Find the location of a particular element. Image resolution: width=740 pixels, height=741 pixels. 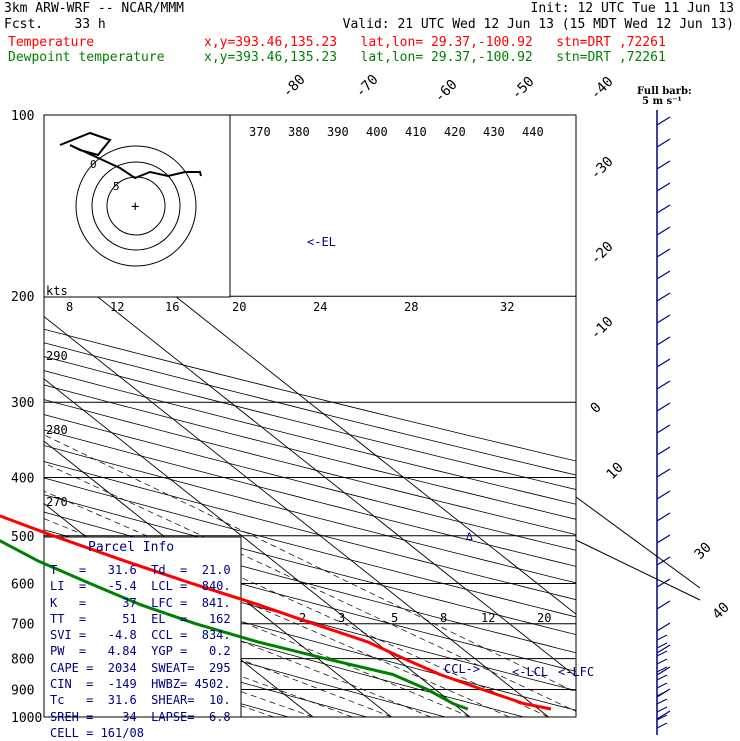

theta-label: 420 is located at coordinates (455, 132).